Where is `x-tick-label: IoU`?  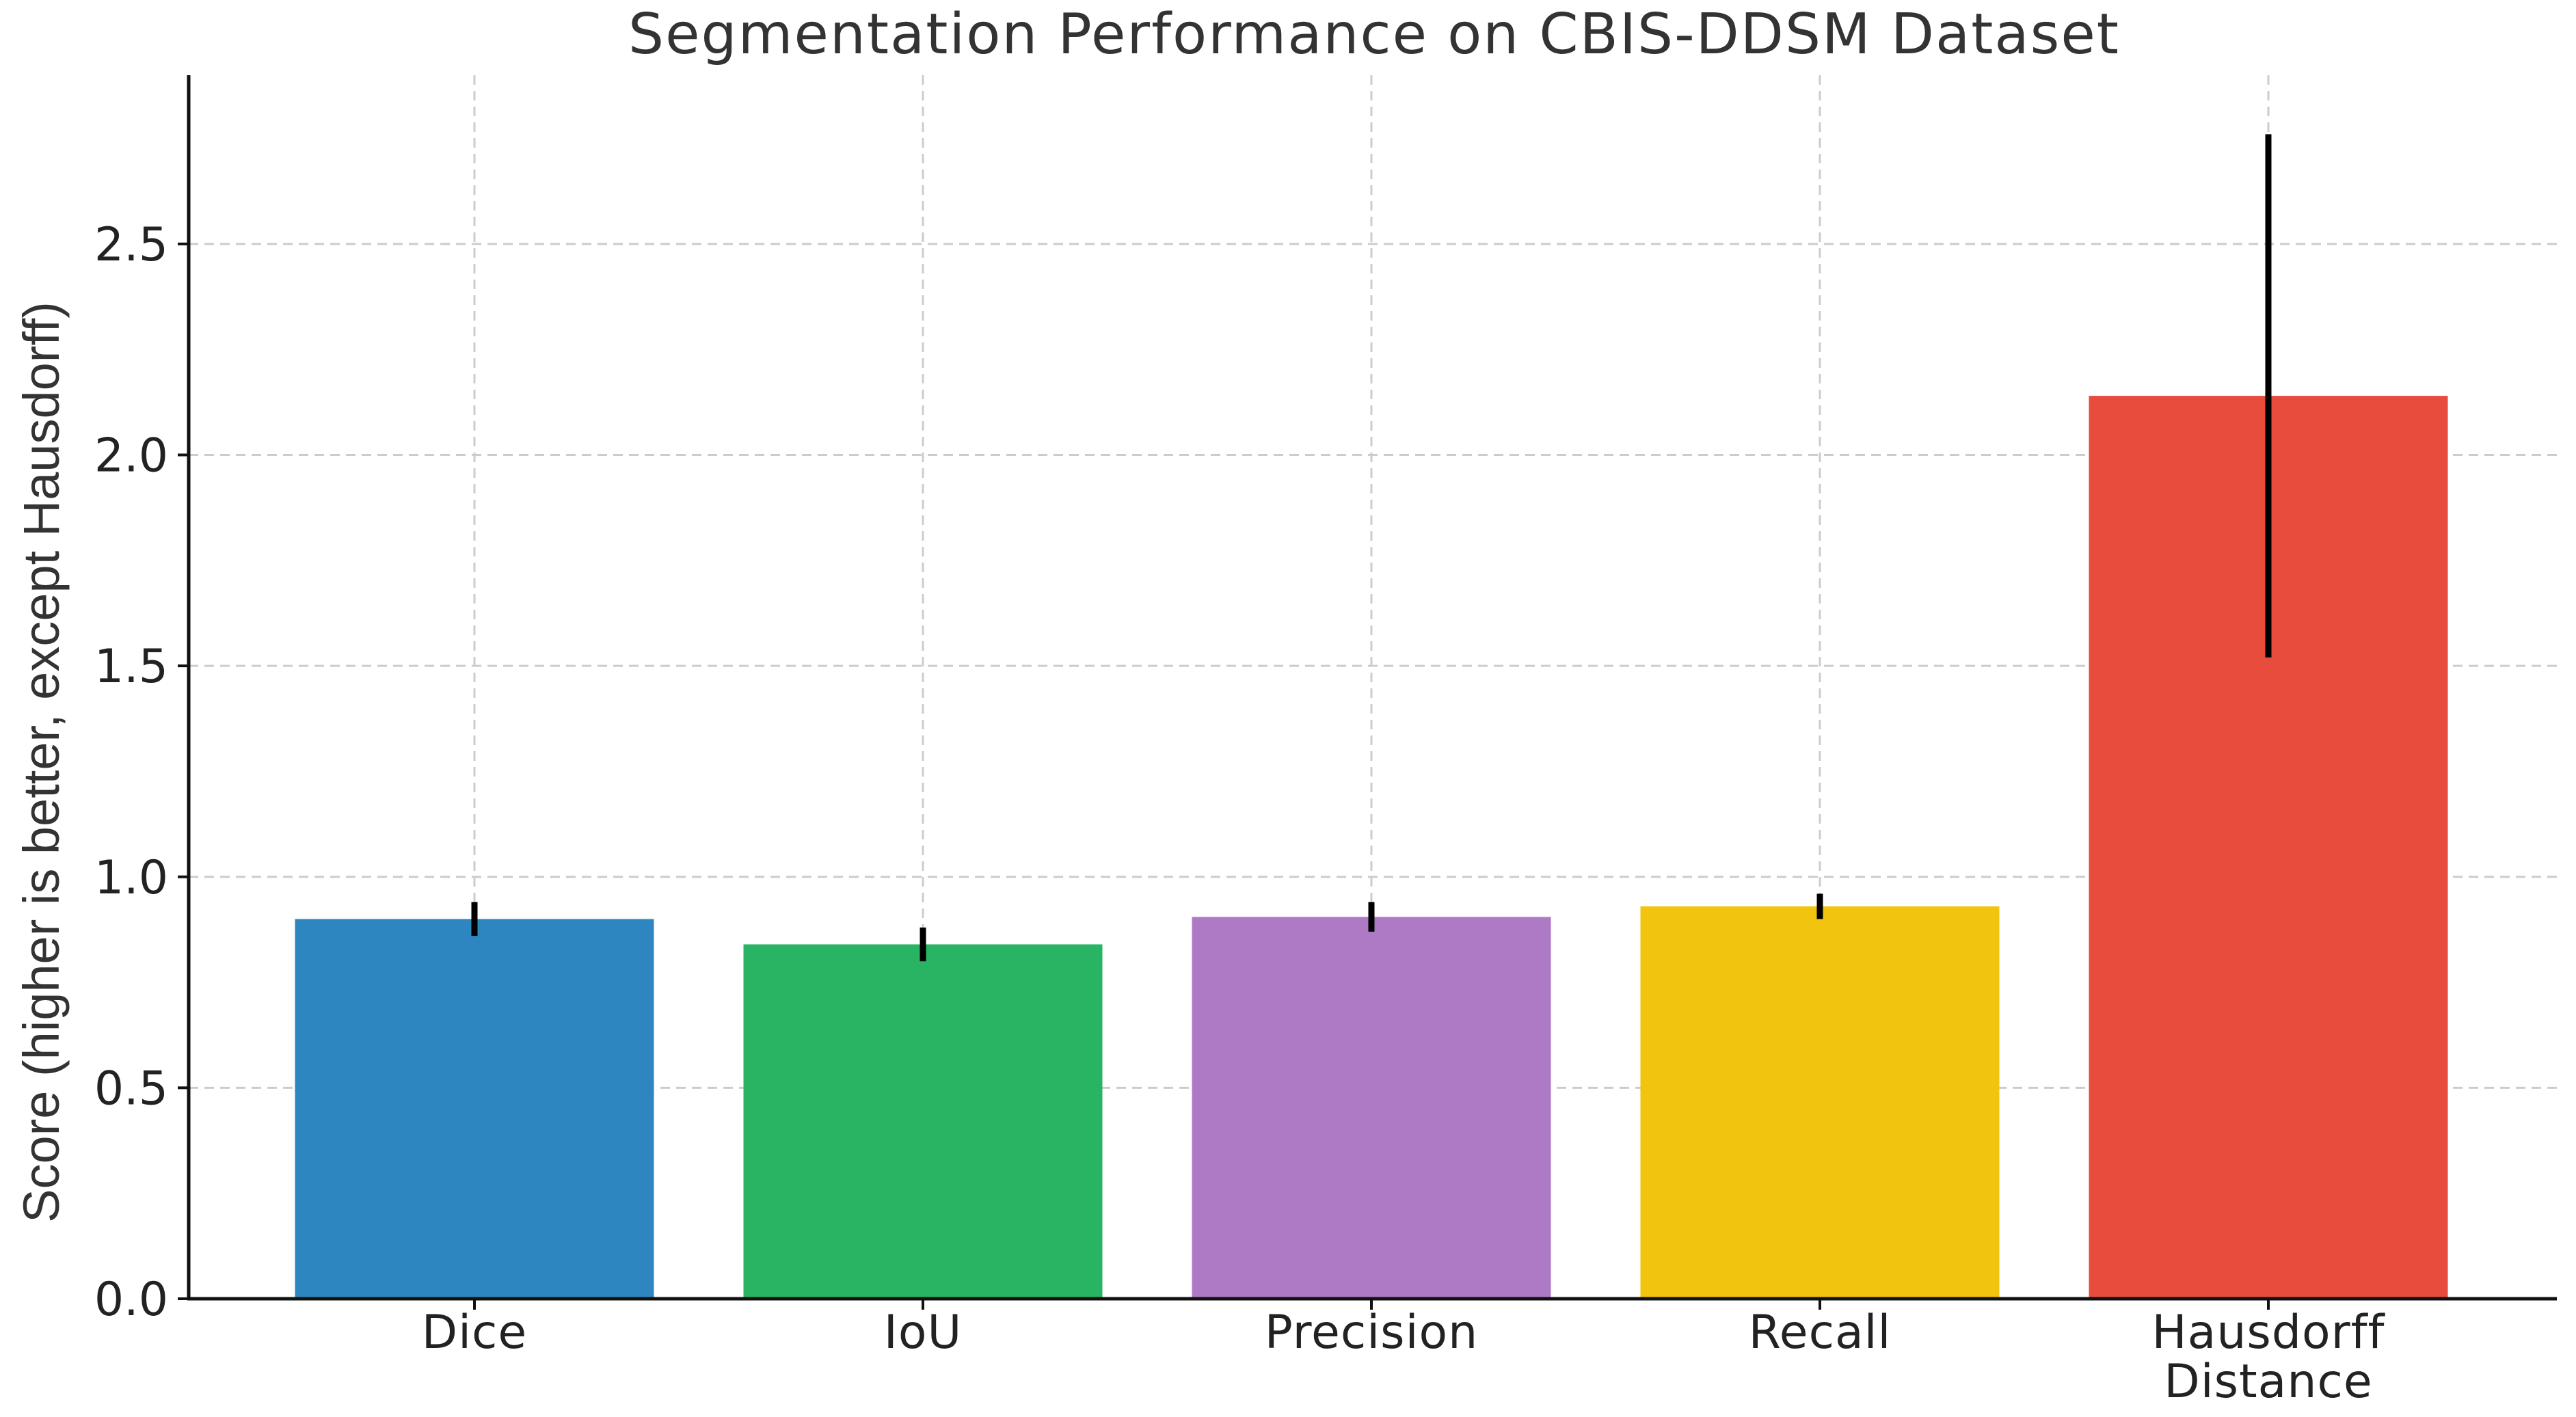 x-tick-label: IoU is located at coordinates (923, 1333).